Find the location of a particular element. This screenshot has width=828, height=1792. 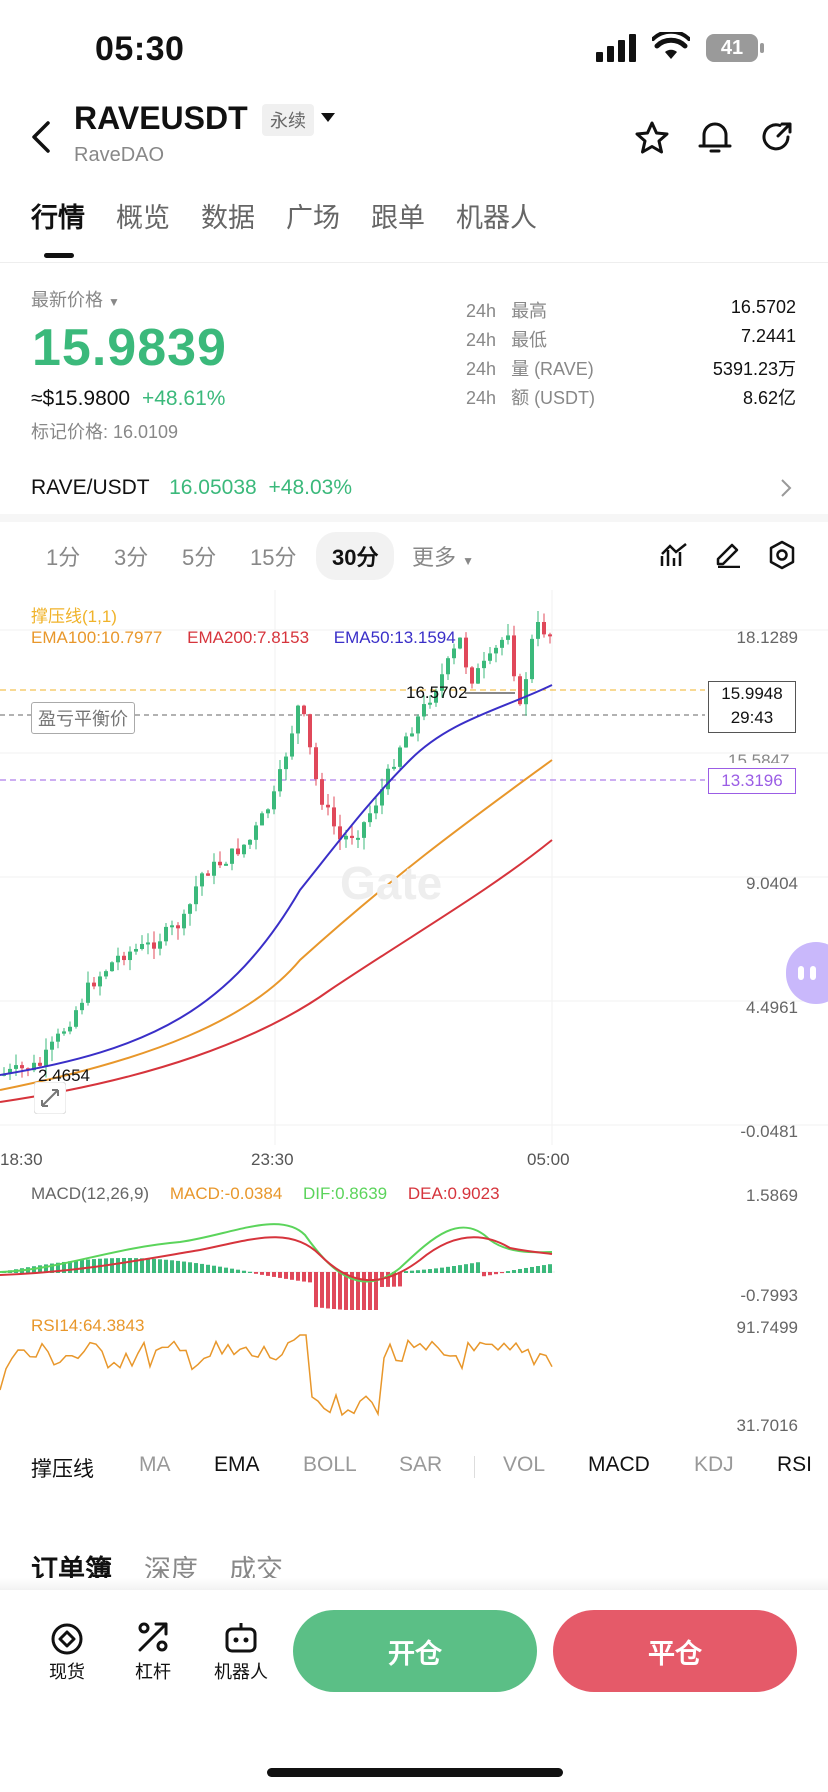

share-icon is located at coordinates (777, 137).